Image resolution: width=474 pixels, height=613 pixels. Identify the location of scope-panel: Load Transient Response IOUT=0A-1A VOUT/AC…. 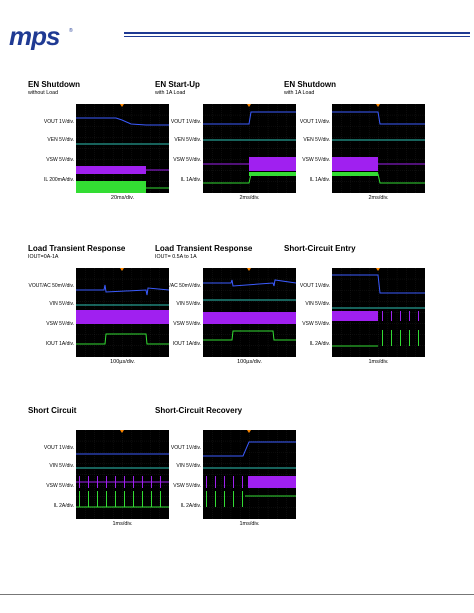
(98, 309).